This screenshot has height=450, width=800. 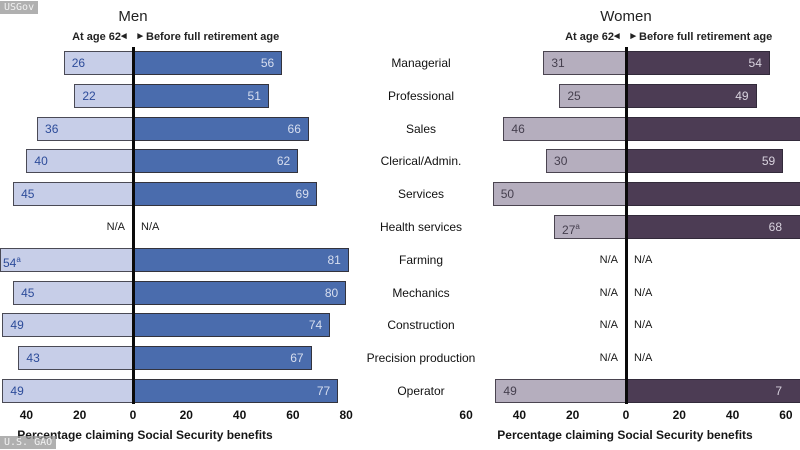 What do you see at coordinates (713, 194) in the screenshot?
I see `bar-women-before-fra-services` at bounding box center [713, 194].